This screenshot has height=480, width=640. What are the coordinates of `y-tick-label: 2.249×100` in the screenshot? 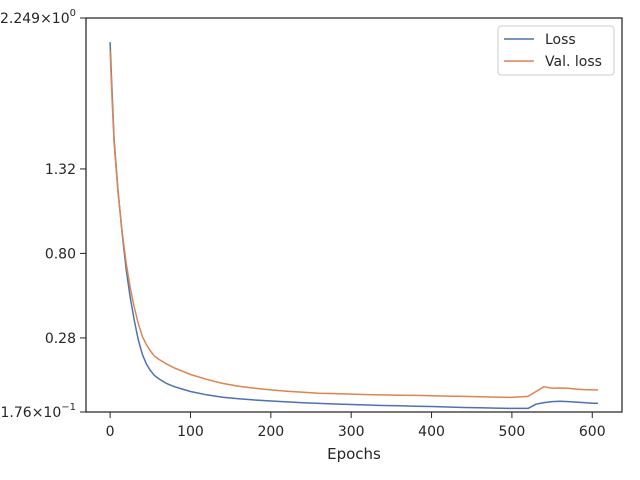 It's located at (38, 17).